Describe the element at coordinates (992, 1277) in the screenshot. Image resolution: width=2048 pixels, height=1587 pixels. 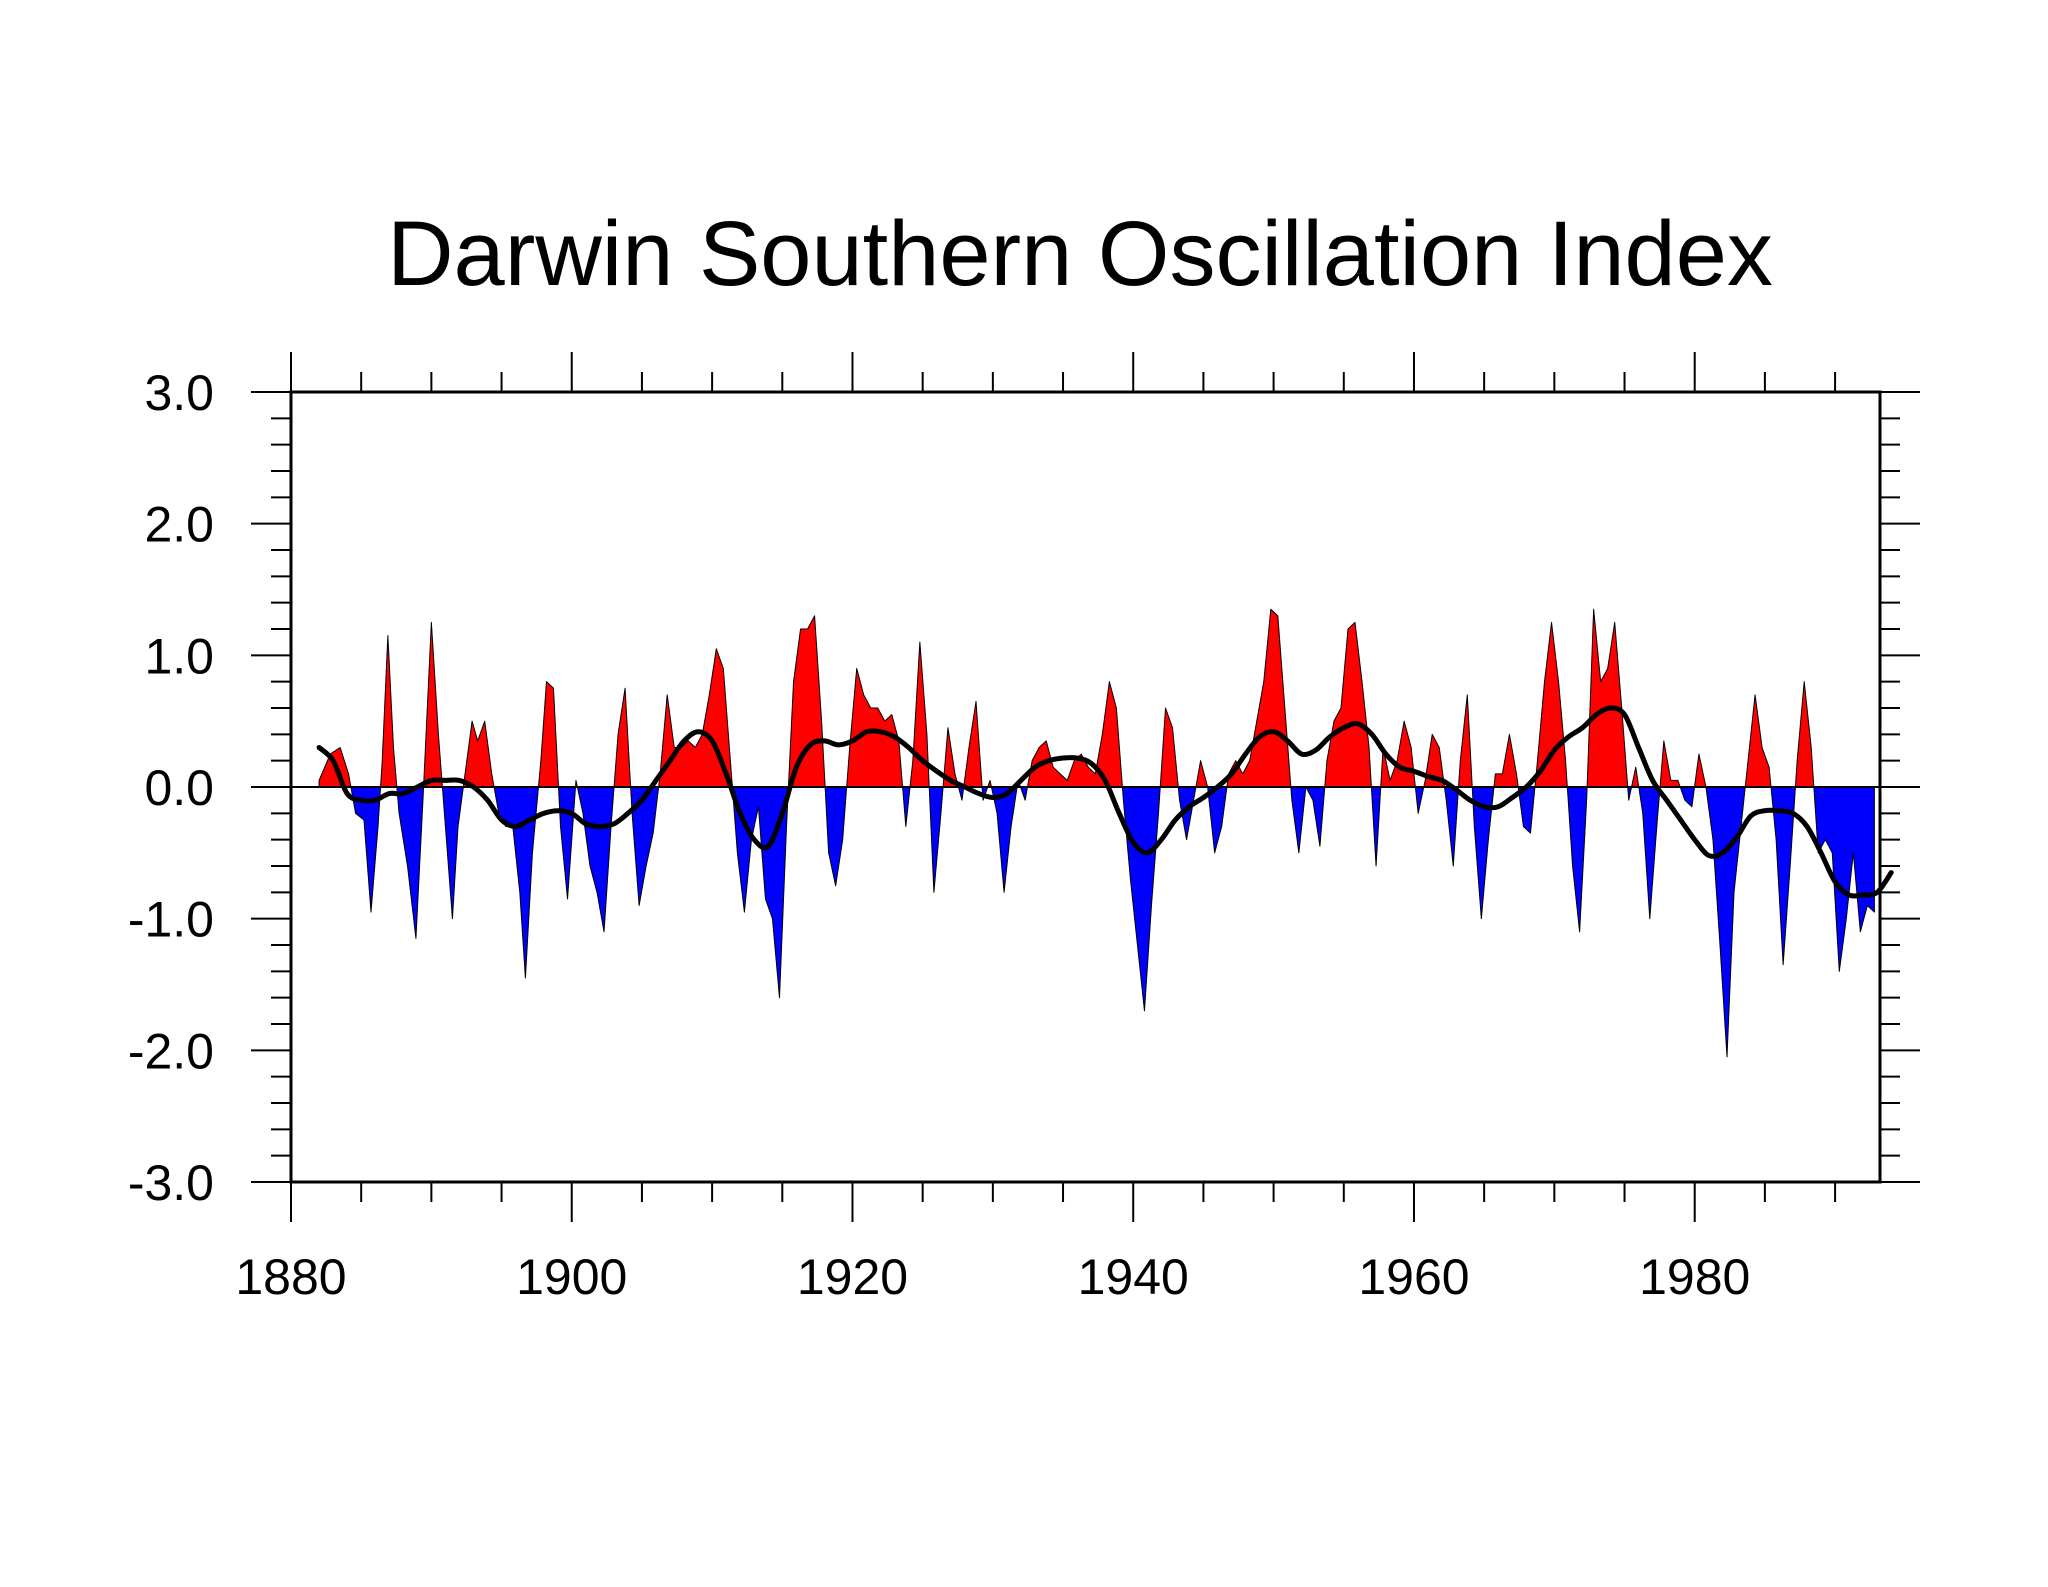
I see `x-tick-labels: 1880 1900 1920 1940 1960 1980` at that location.